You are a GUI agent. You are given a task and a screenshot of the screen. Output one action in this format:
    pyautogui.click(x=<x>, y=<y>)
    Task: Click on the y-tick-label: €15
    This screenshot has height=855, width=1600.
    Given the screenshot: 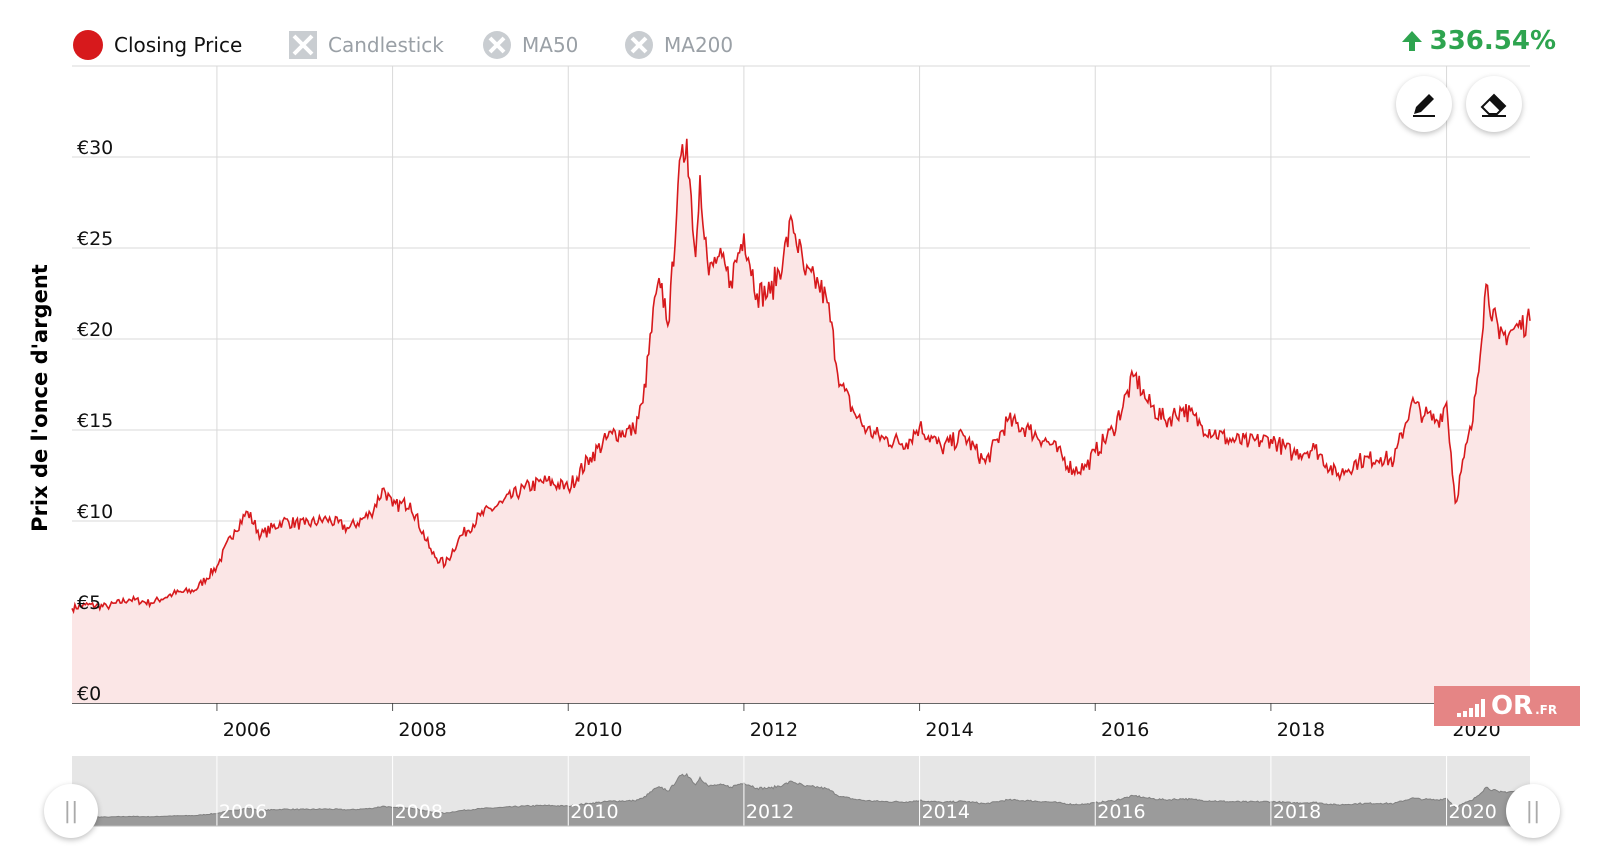 What is the action you would take?
    pyautogui.click(x=95, y=421)
    